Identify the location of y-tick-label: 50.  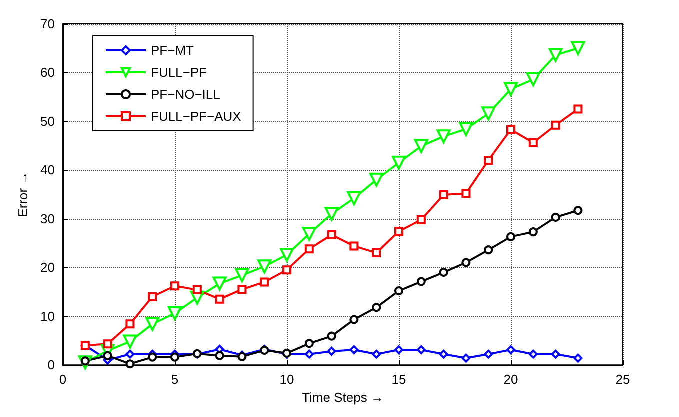
(47, 121).